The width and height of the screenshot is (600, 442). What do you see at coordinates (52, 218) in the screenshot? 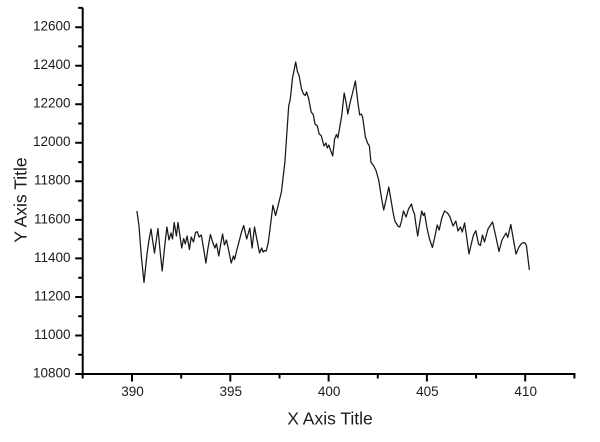
I see `svg-text: 11600` at bounding box center [52, 218].